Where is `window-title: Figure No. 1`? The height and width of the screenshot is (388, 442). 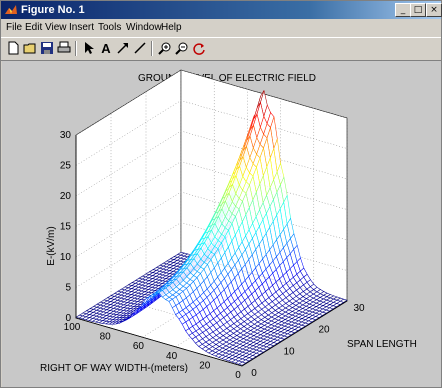
window-title: Figure No. 1 is located at coordinates (53, 10).